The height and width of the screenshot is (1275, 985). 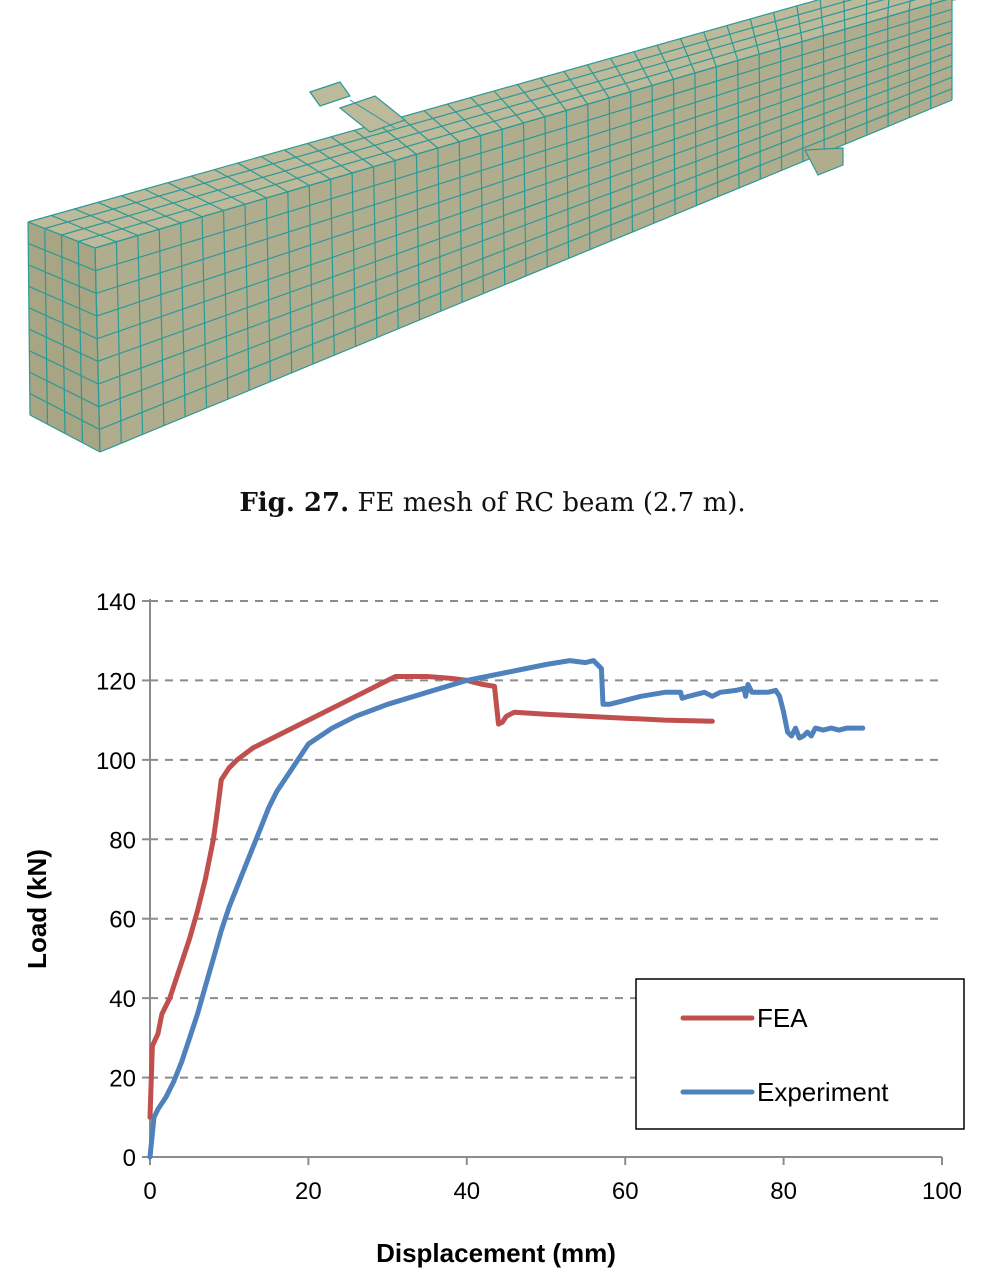 I want to click on x-tick-label: 60, so click(x=625, y=1191).